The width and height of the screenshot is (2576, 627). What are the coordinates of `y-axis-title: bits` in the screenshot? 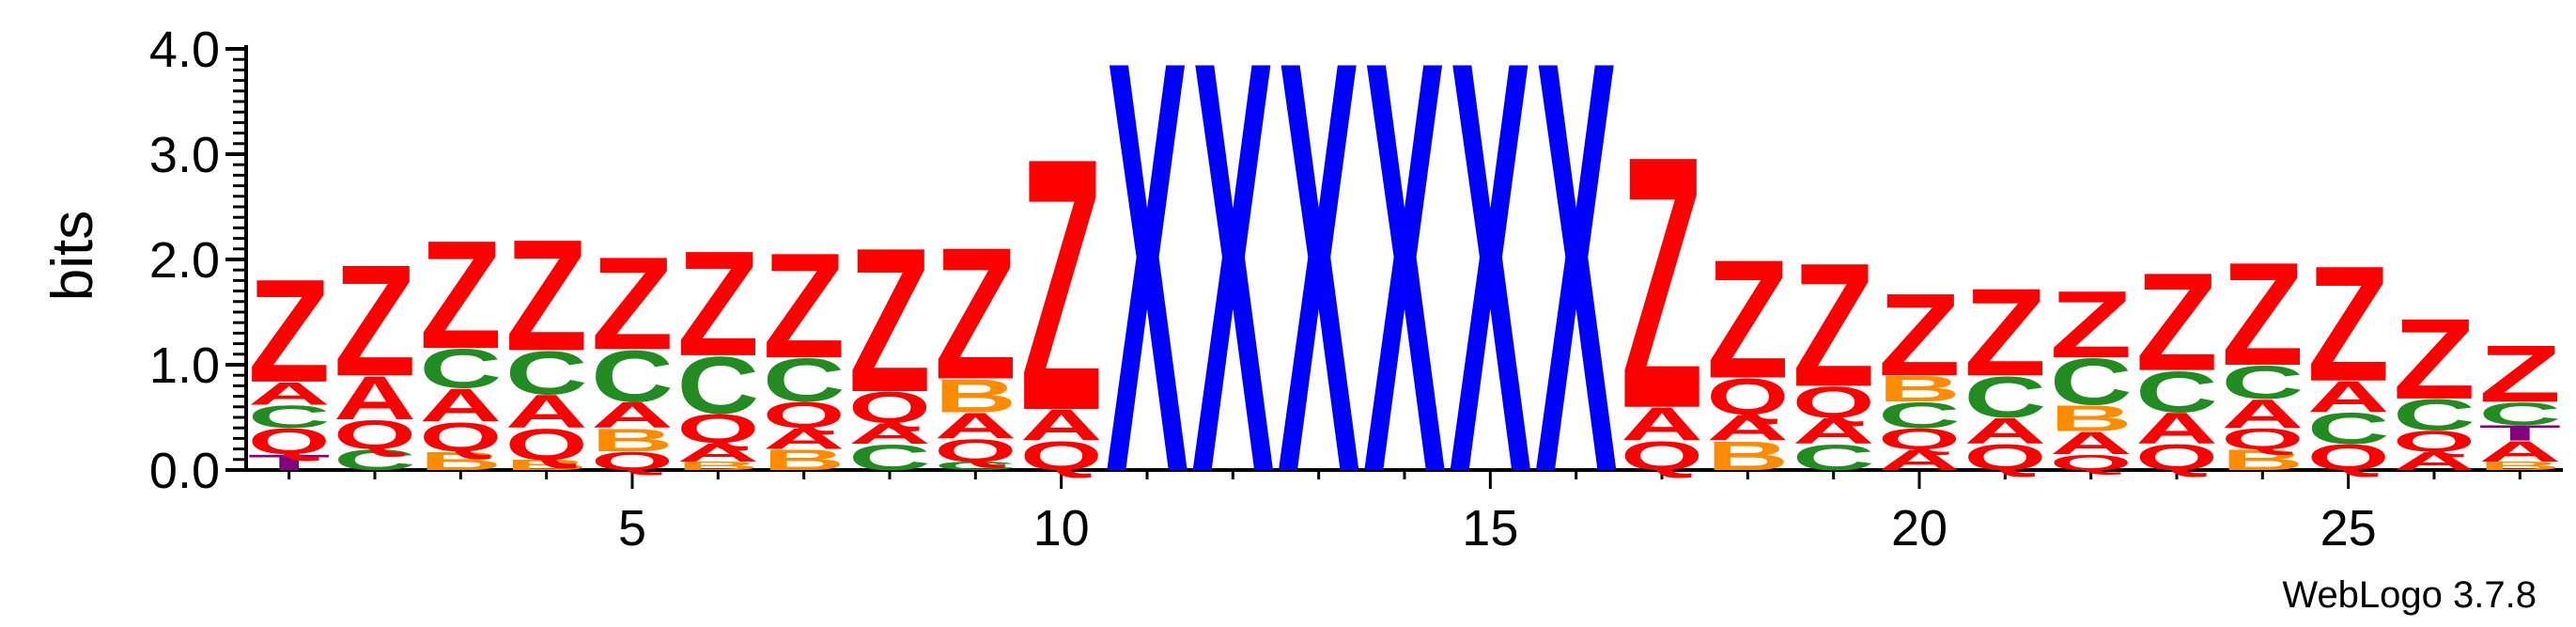 It's located at (72, 256).